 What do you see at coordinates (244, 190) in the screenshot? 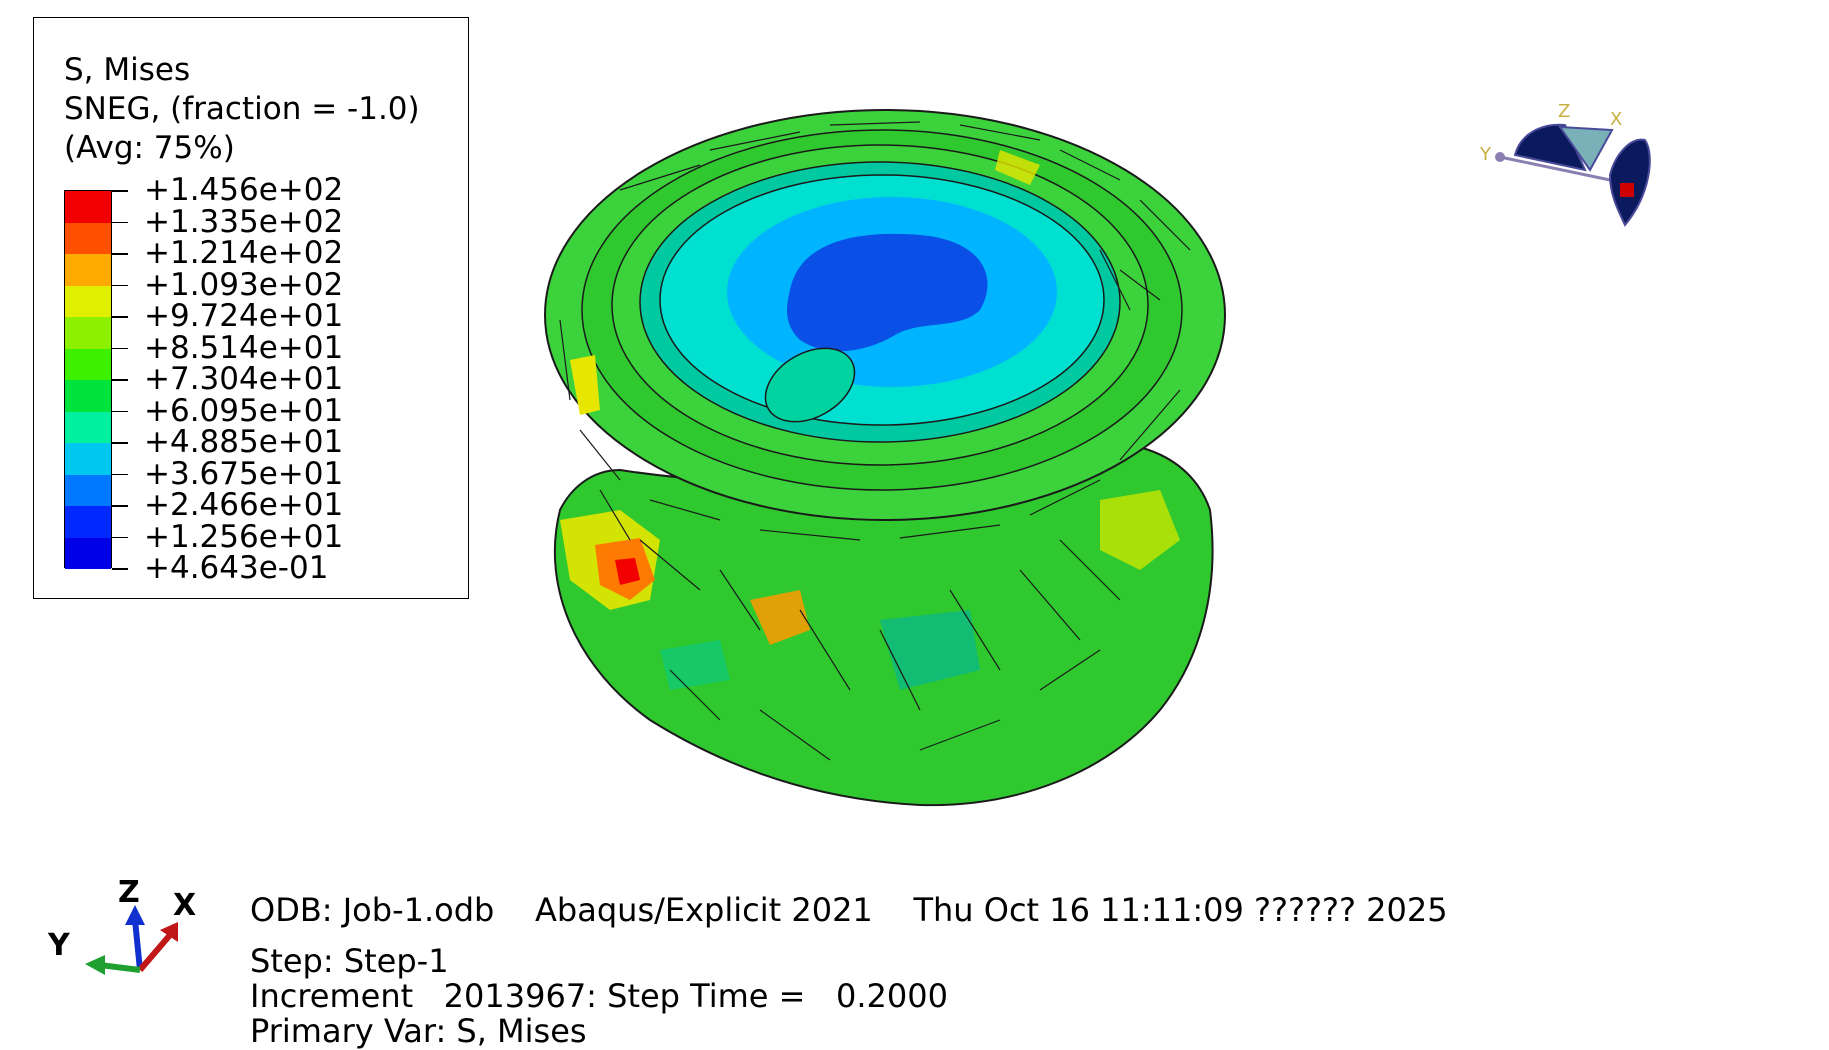
I see `legend-level-label: +1.456e+02` at bounding box center [244, 190].